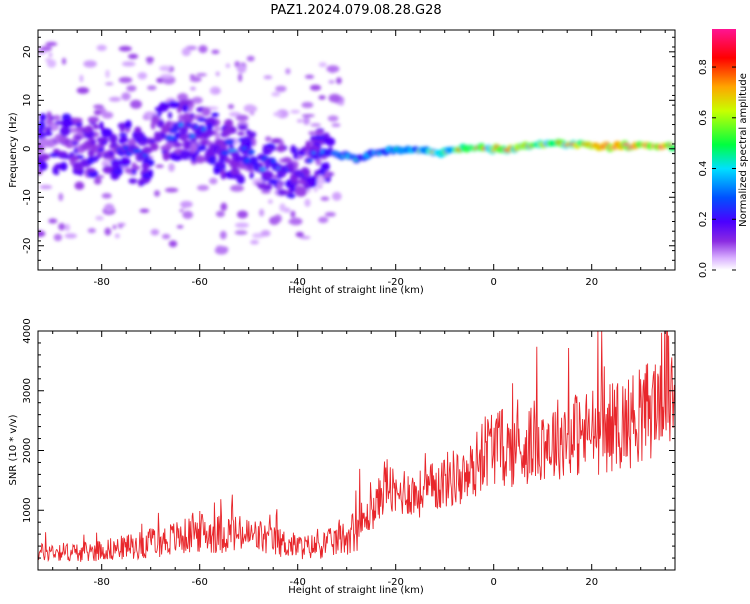 This screenshot has height=604, width=750. What do you see at coordinates (494, 582) in the screenshot?
I see `x-tick-label: 0` at bounding box center [494, 582].